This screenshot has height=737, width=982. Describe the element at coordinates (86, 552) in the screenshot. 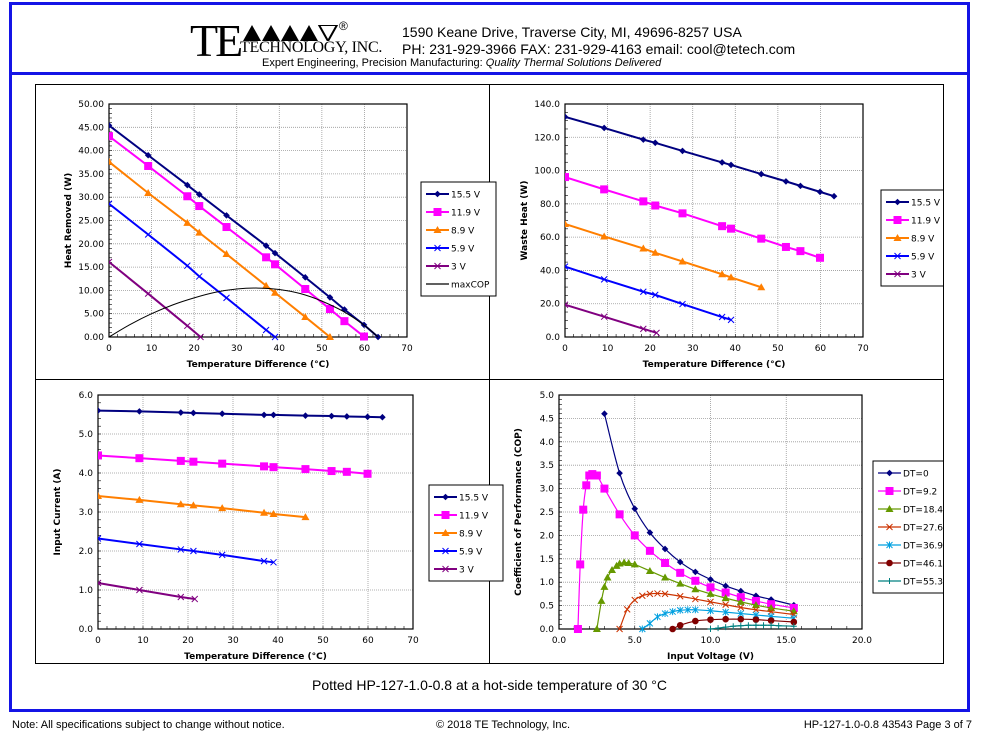

I see `y-tick-label: 2.0` at that location.